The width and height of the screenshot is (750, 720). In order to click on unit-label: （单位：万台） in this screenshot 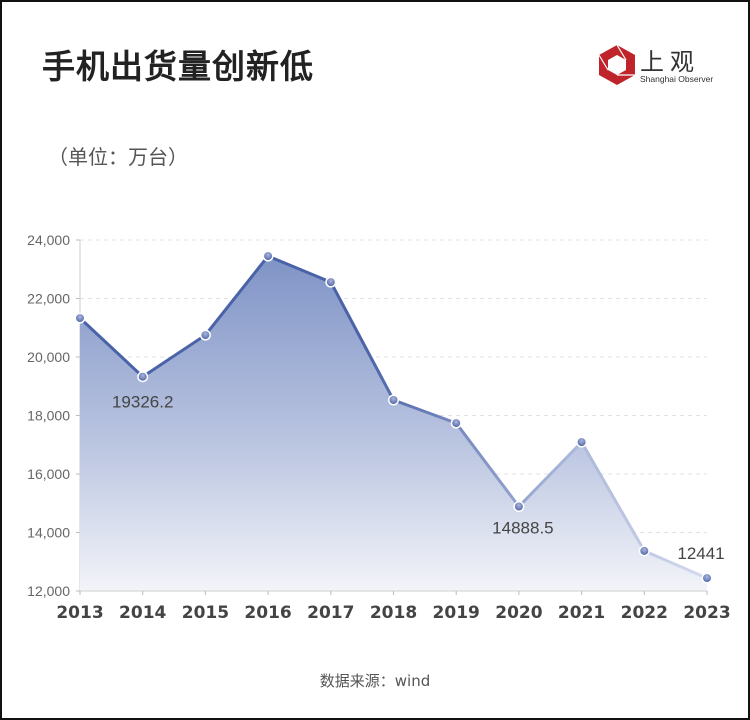, I will do `click(118, 157)`.